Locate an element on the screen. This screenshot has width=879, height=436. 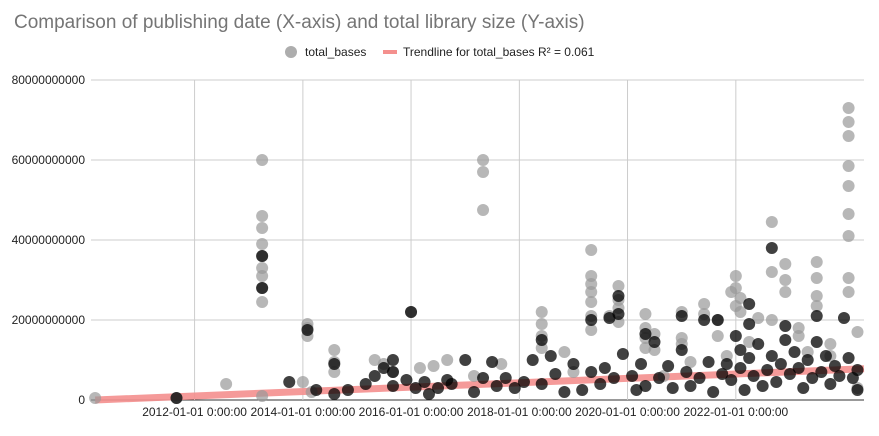
x-tick-label: 2020-01-01 0:00:00 is located at coordinates (627, 412).